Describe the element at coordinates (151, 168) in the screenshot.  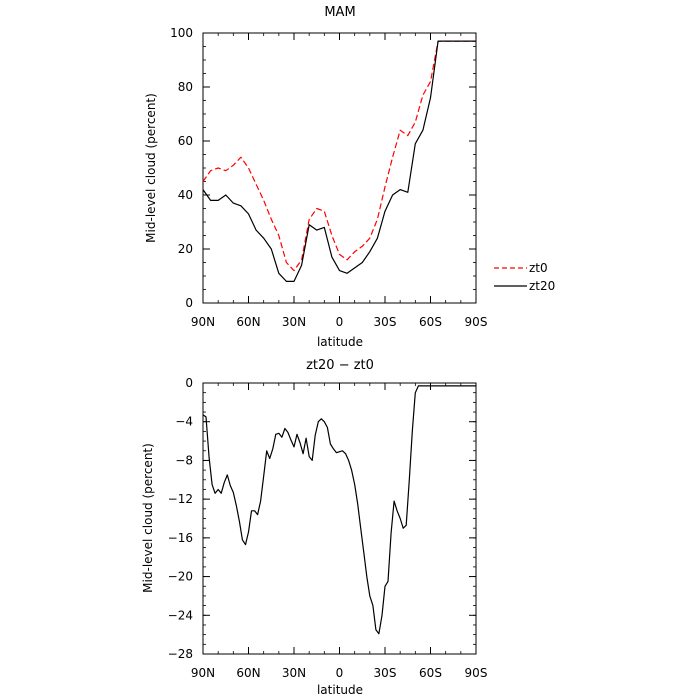
I see `chart1-y-axis-label: Mid-level cloud (percent)` at that location.